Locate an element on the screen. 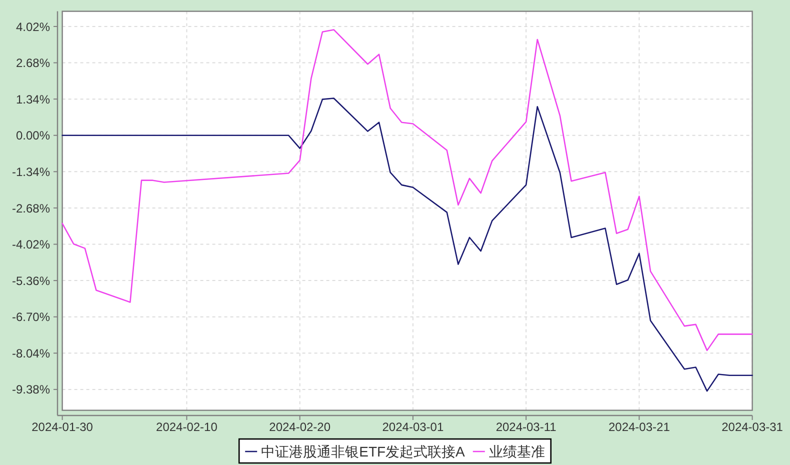 Image resolution: width=790 pixels, height=465 pixels. y-tick-label: -9.38% is located at coordinates (31, 389).